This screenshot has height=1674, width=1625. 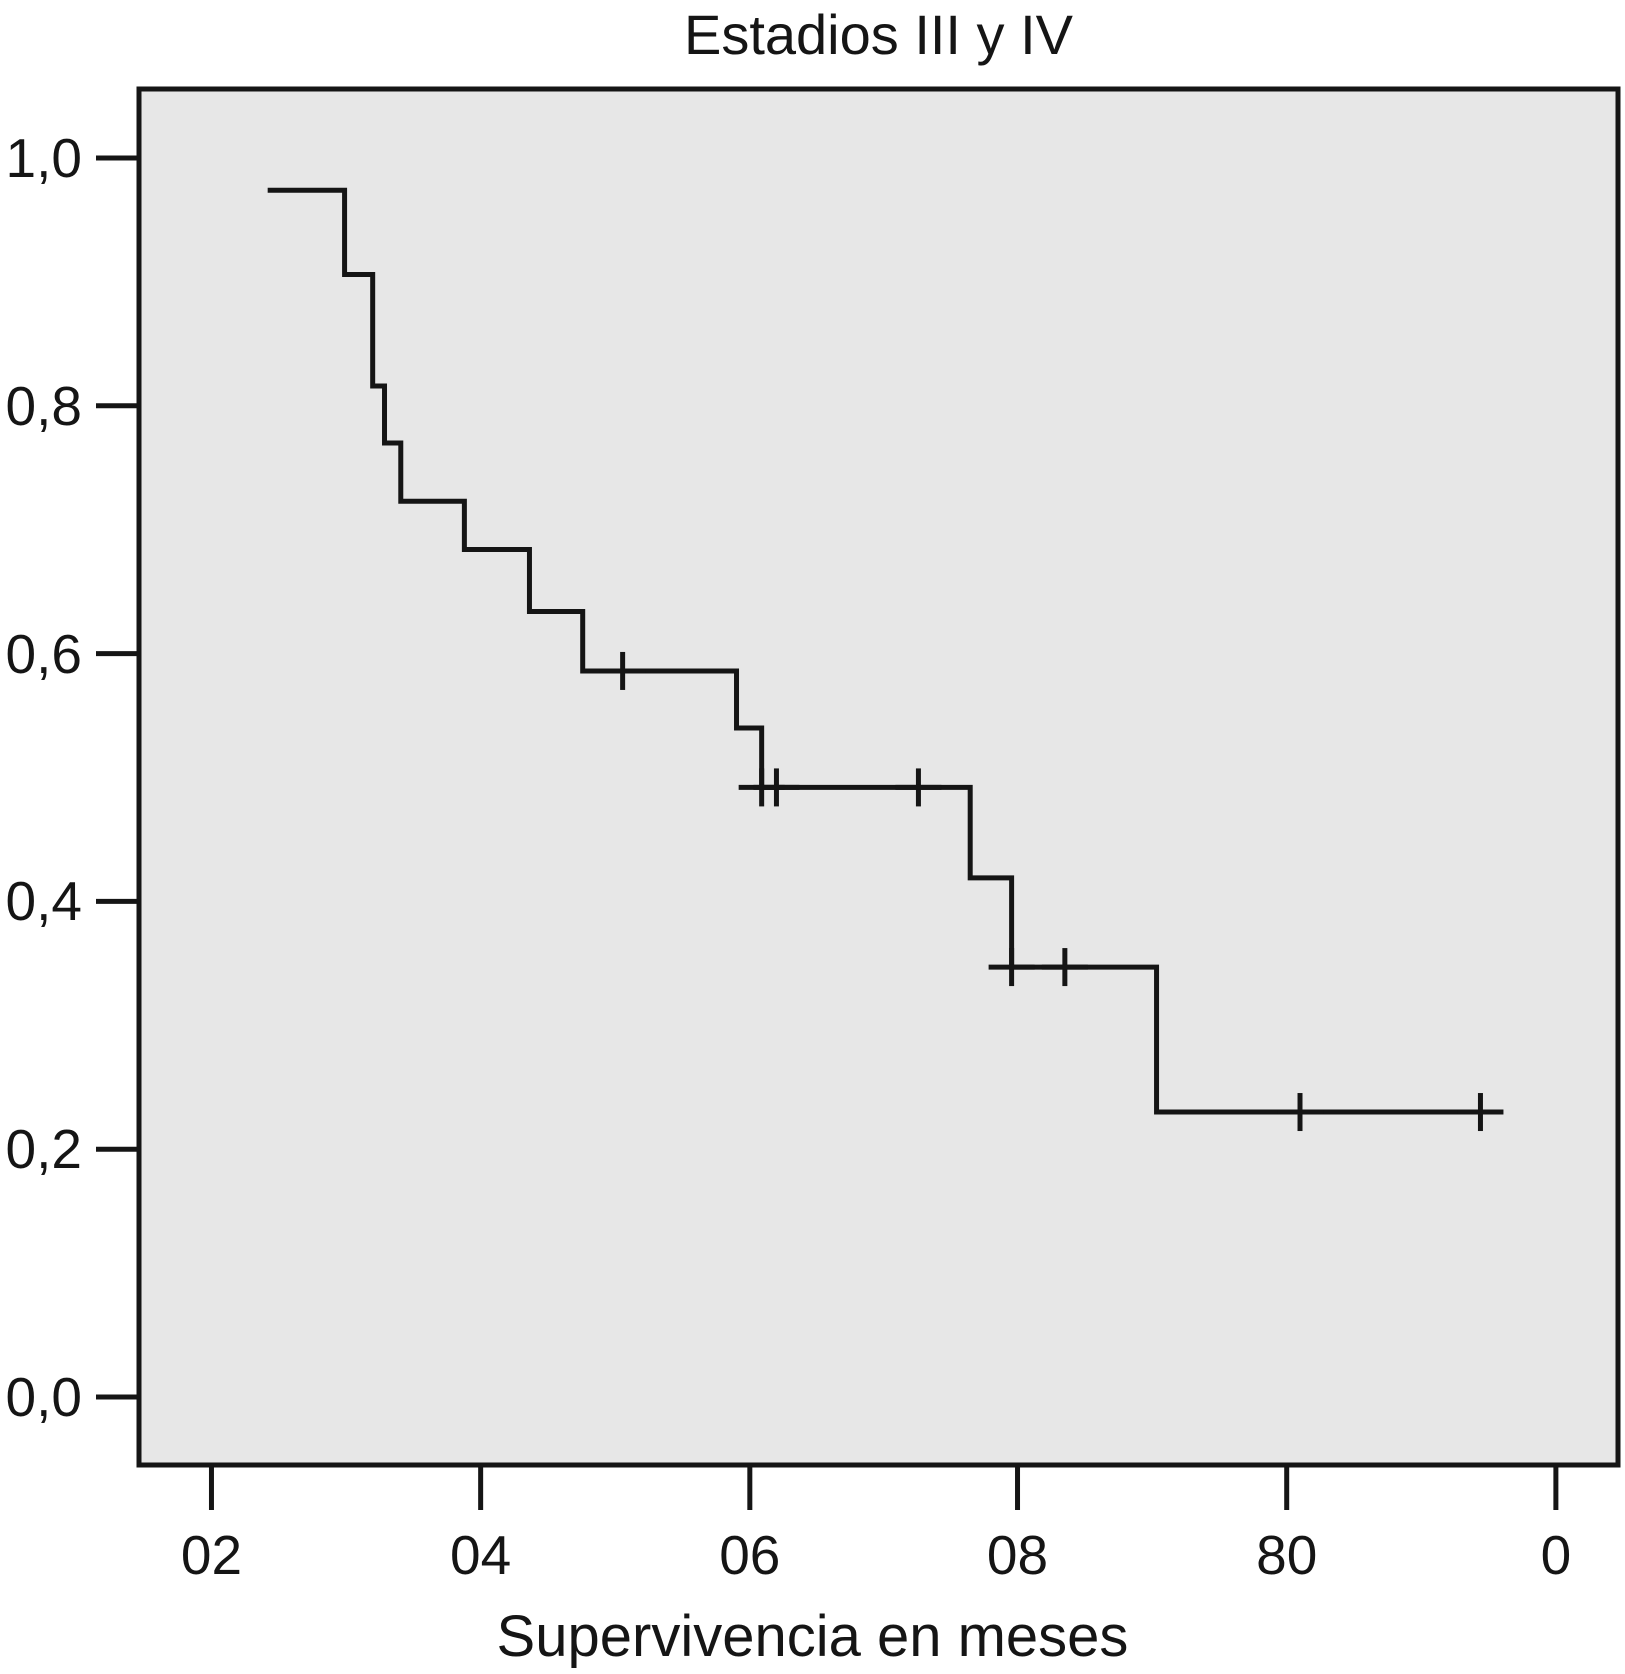 What do you see at coordinates (43, 653) in the screenshot?
I see `y-tick-label: 0,6` at bounding box center [43, 653].